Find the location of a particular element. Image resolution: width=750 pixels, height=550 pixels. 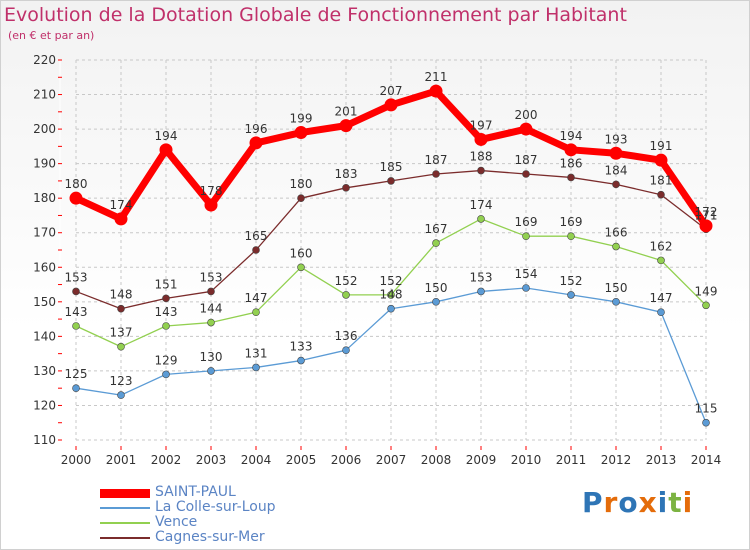

data-label: 194 is located at coordinates (166, 136).